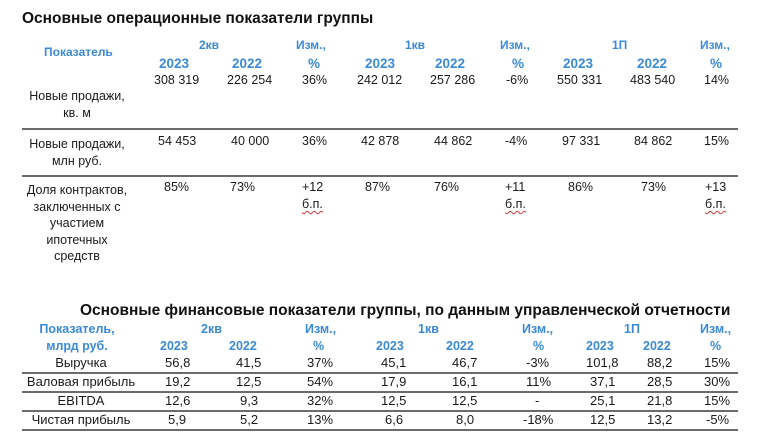 The image size is (758, 440). What do you see at coordinates (315, 80) in the screenshot?
I see `cell: 36%` at bounding box center [315, 80].